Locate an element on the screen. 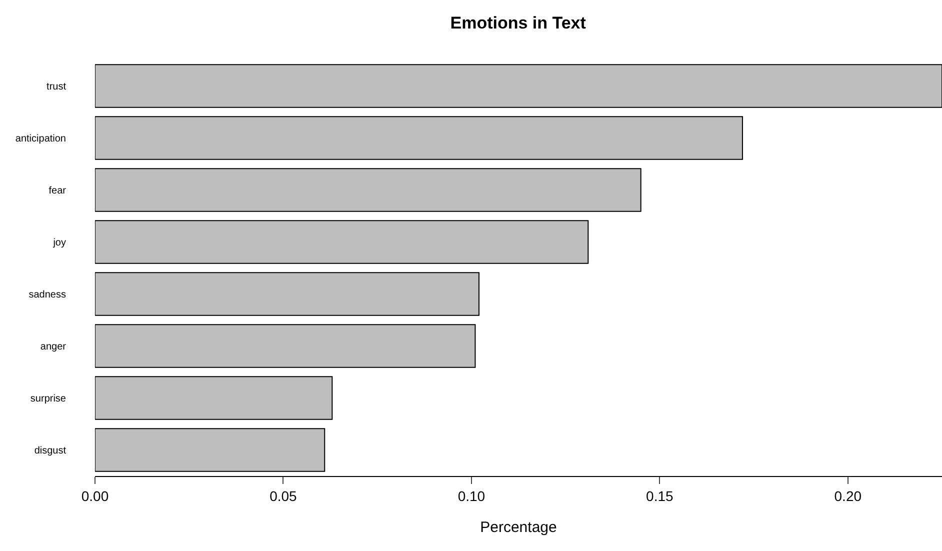 The image size is (942, 551). y-tick-label: trust is located at coordinates (56, 87).